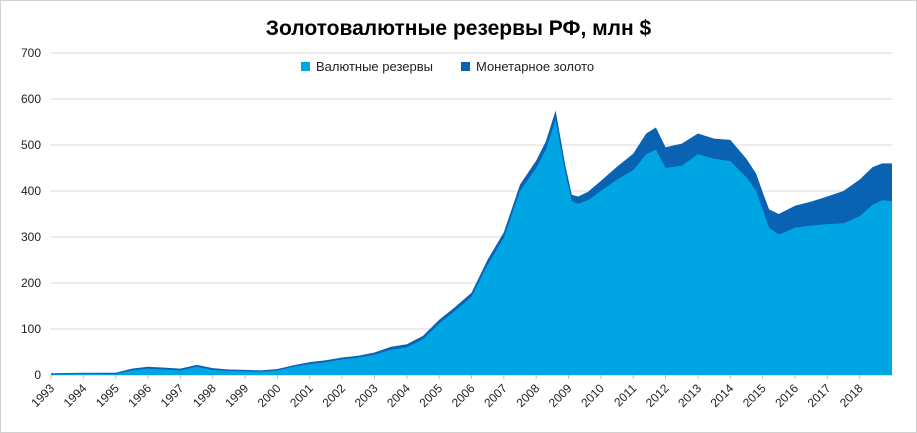 The image size is (917, 433). What do you see at coordinates (37, 375) in the screenshot?
I see `y-tick-label-0: 0` at bounding box center [37, 375].